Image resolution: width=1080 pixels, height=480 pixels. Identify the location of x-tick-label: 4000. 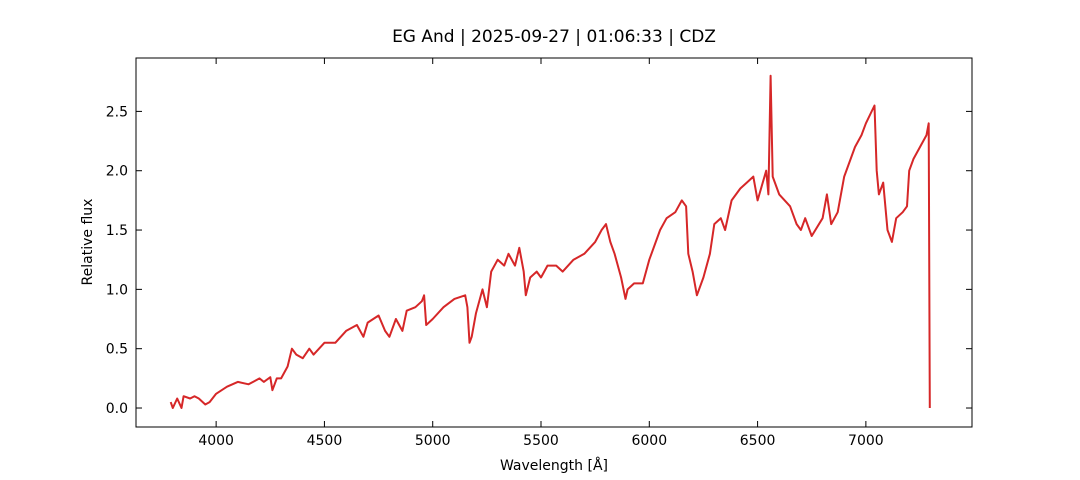
(216, 441).